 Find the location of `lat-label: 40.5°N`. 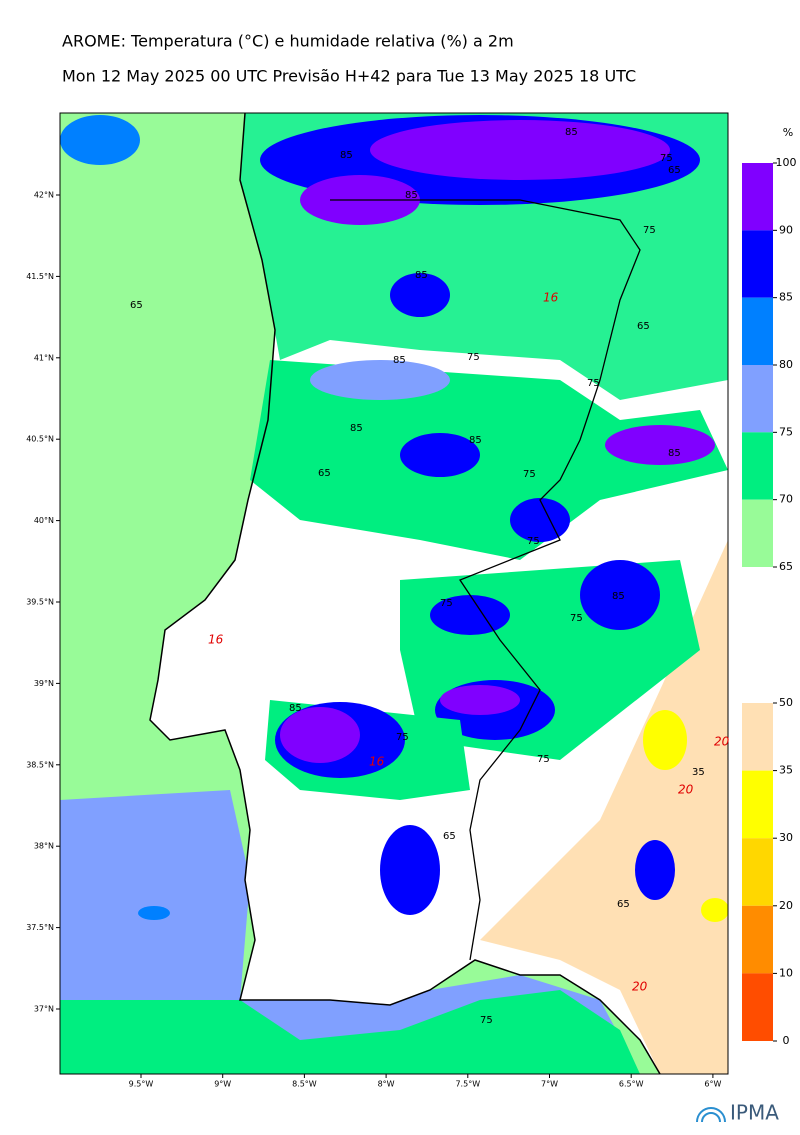

lat-label: 40.5°N is located at coordinates (40, 439).